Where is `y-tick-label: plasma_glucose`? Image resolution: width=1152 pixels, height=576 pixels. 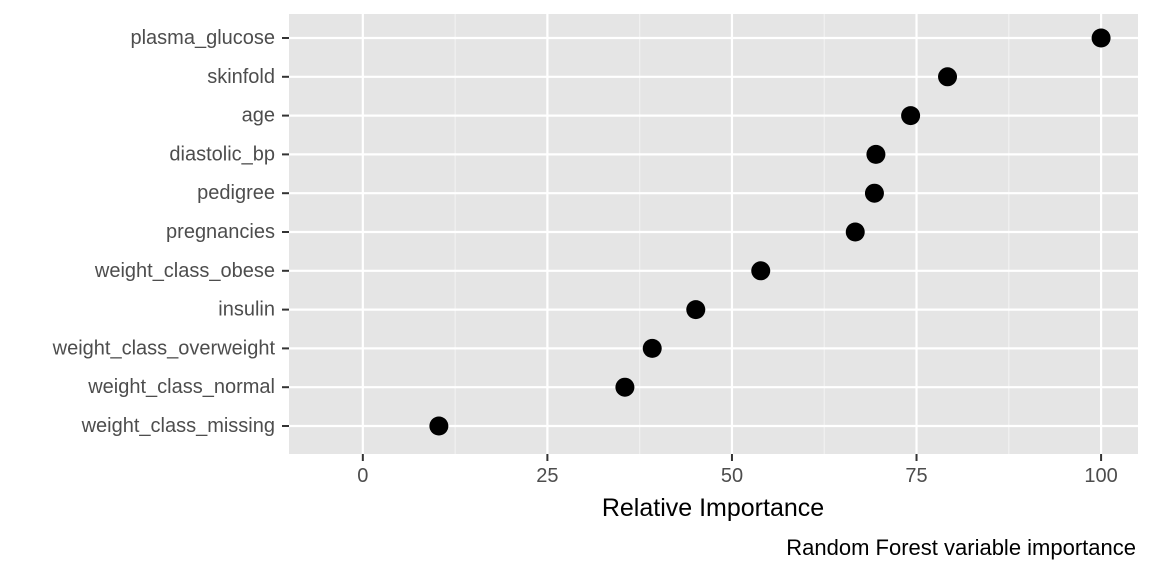
y-tick-label: plasma_glucose is located at coordinates (202, 38).